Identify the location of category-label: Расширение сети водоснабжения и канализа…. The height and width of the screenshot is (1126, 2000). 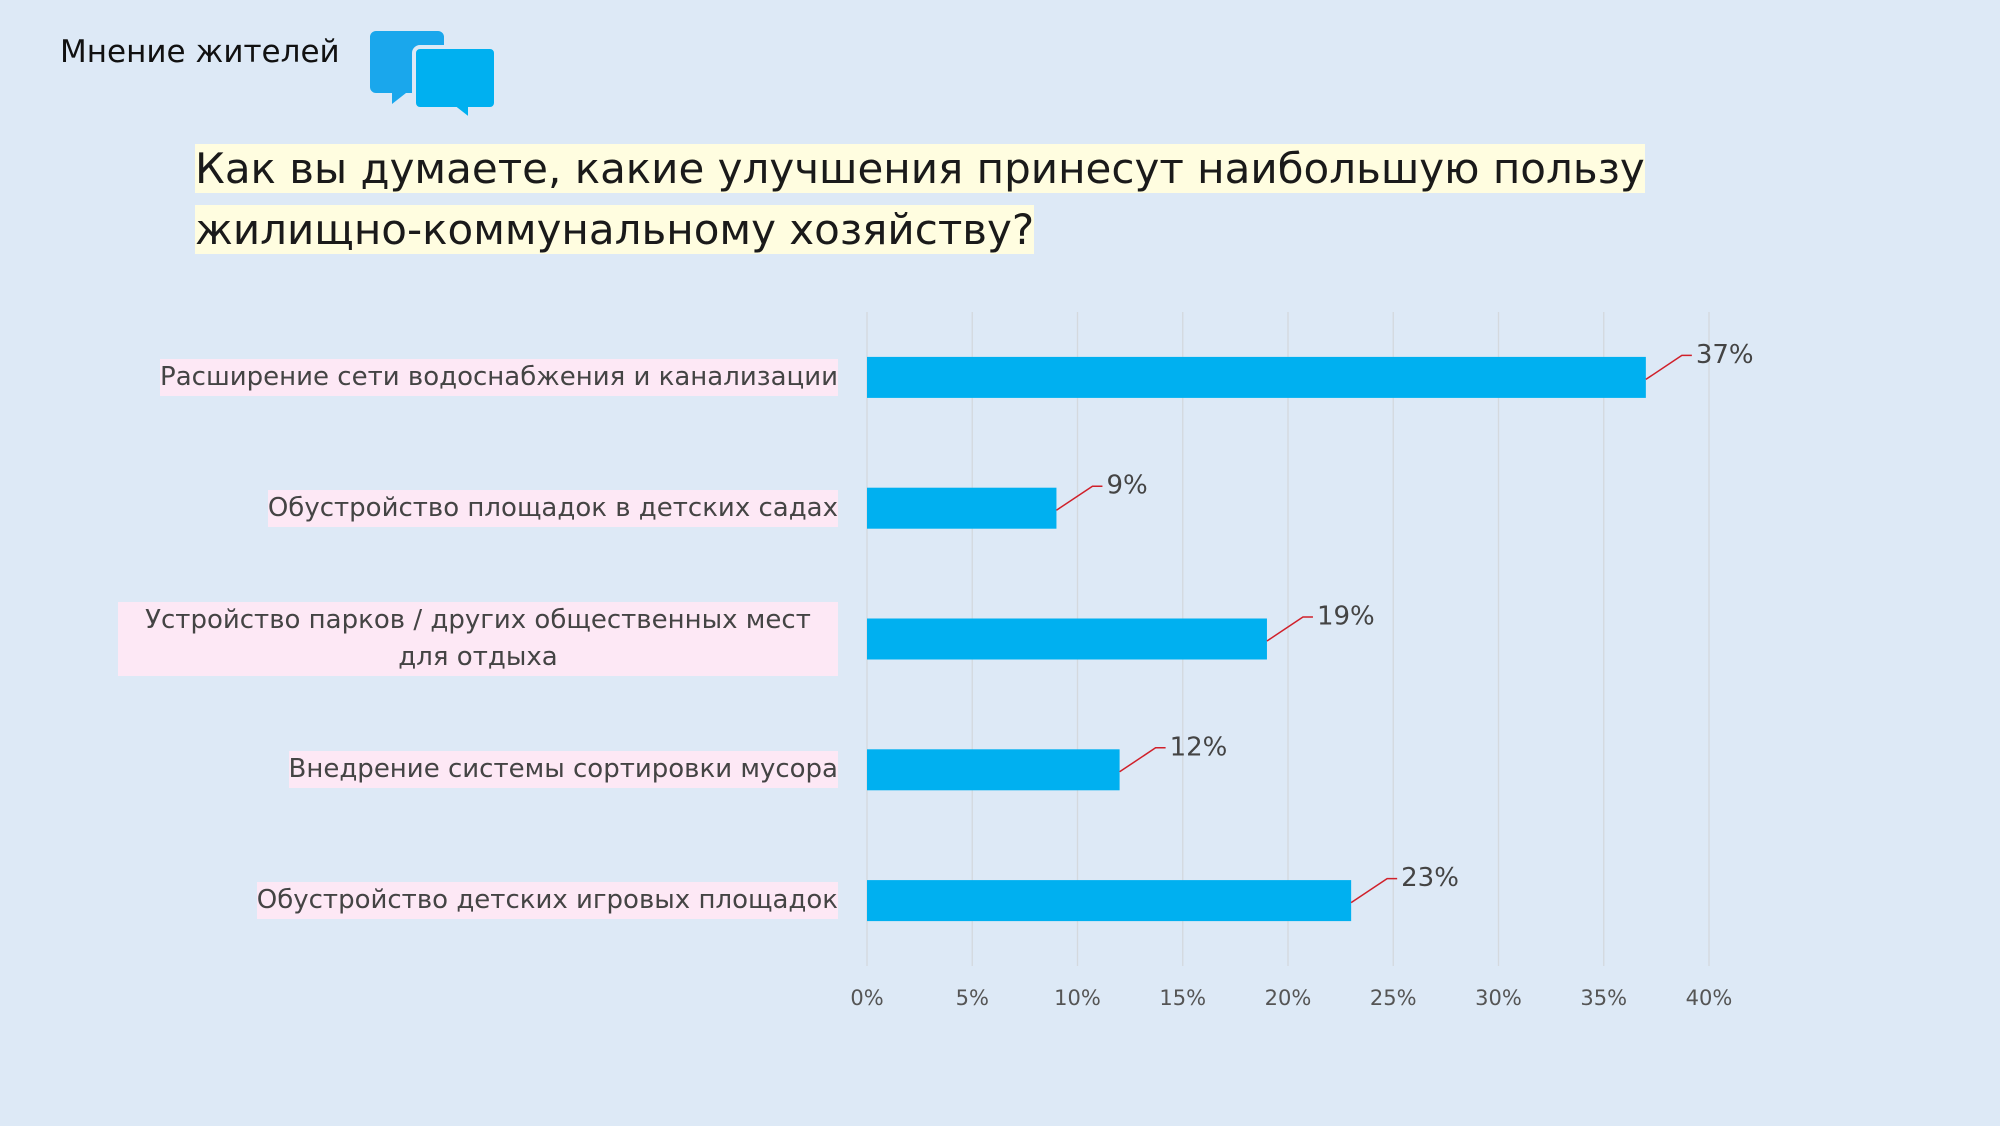
(478, 377).